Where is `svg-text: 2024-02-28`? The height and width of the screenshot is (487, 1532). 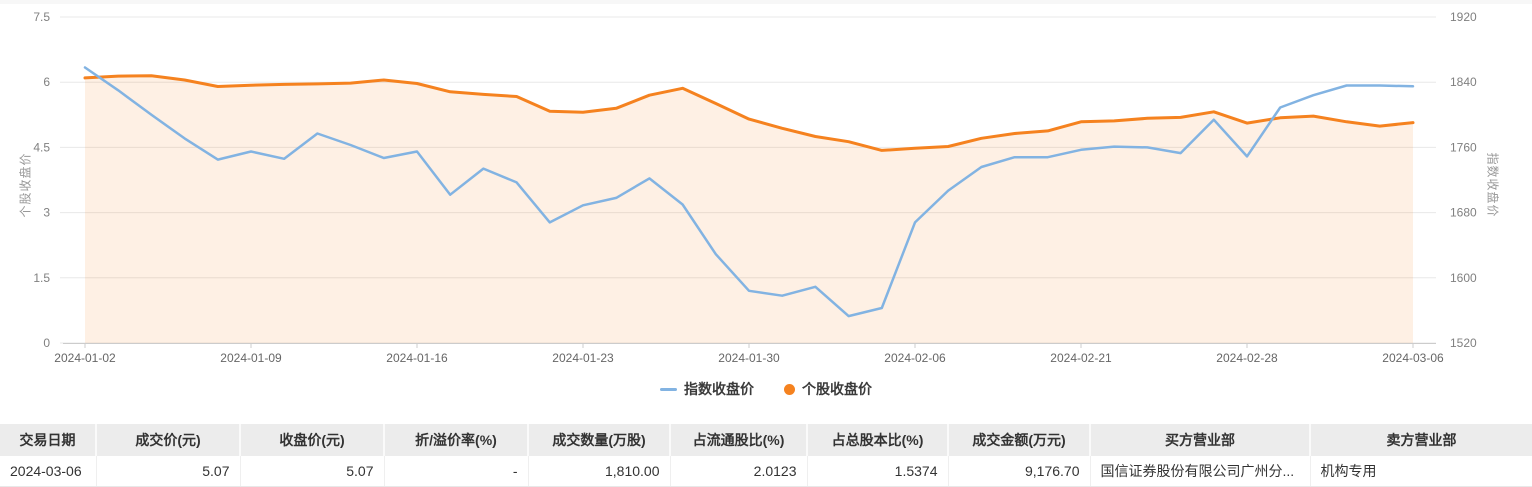 svg-text: 2024-02-28 is located at coordinates (1247, 358).